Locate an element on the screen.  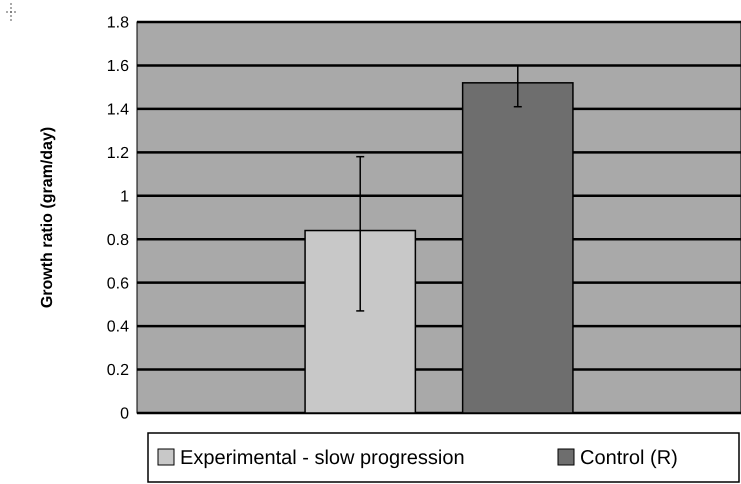
y-tick-label: 0.8 is located at coordinates (118, 240).